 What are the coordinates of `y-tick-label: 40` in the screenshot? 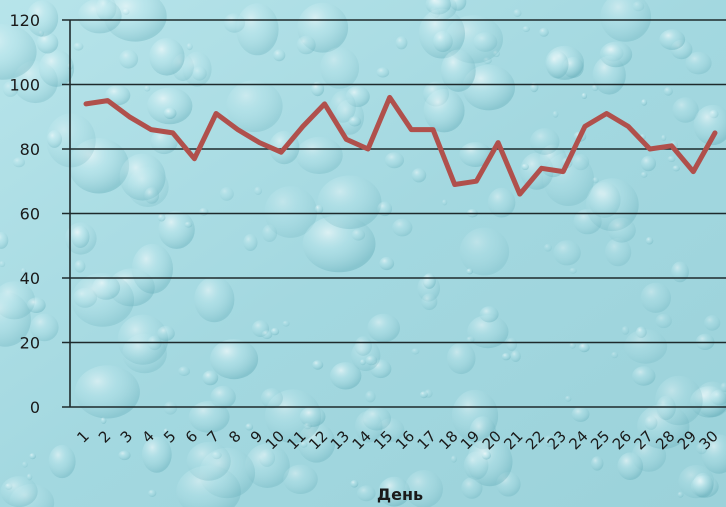 It's located at (30, 278).